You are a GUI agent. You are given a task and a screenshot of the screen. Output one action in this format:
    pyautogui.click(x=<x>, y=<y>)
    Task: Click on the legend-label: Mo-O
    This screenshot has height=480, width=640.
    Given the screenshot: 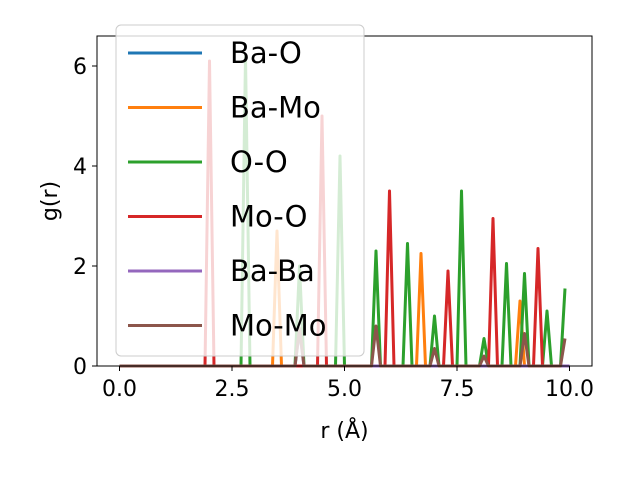 What is the action you would take?
    pyautogui.click(x=268, y=217)
    